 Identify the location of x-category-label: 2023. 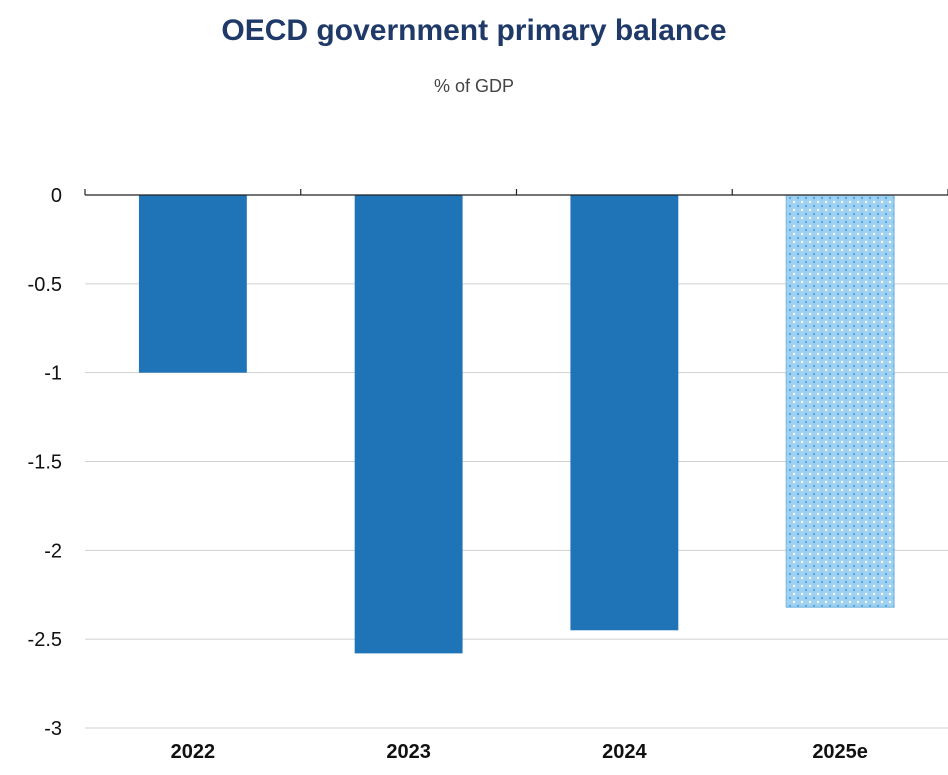
(408, 752).